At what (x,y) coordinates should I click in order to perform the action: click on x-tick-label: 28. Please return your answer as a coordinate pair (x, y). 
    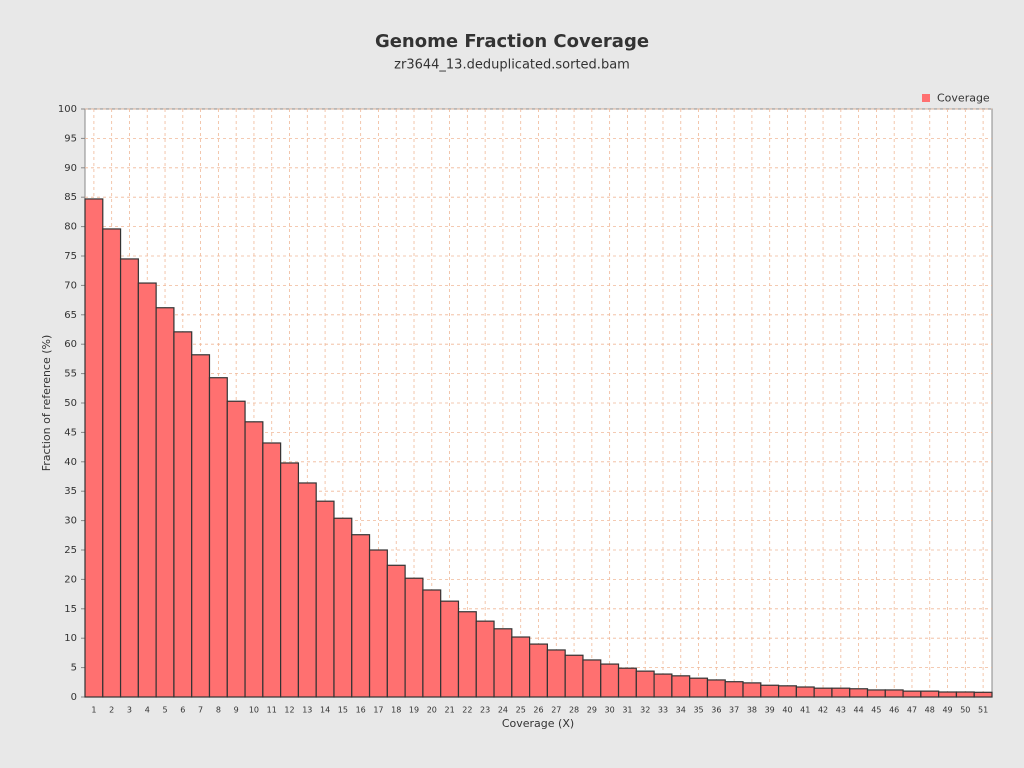
    Looking at the image, I should click on (574, 710).